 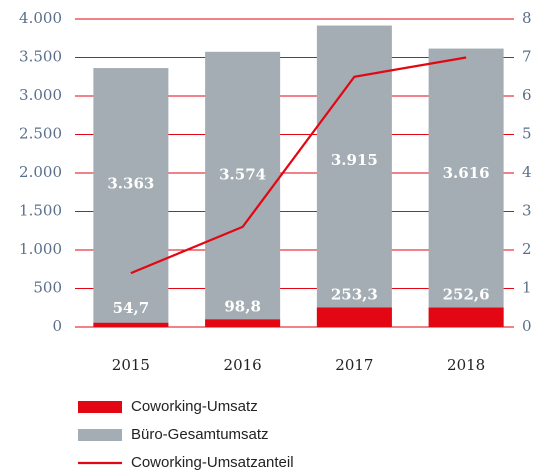 What do you see at coordinates (466, 295) in the screenshot?
I see `value-label: 252,6` at bounding box center [466, 295].